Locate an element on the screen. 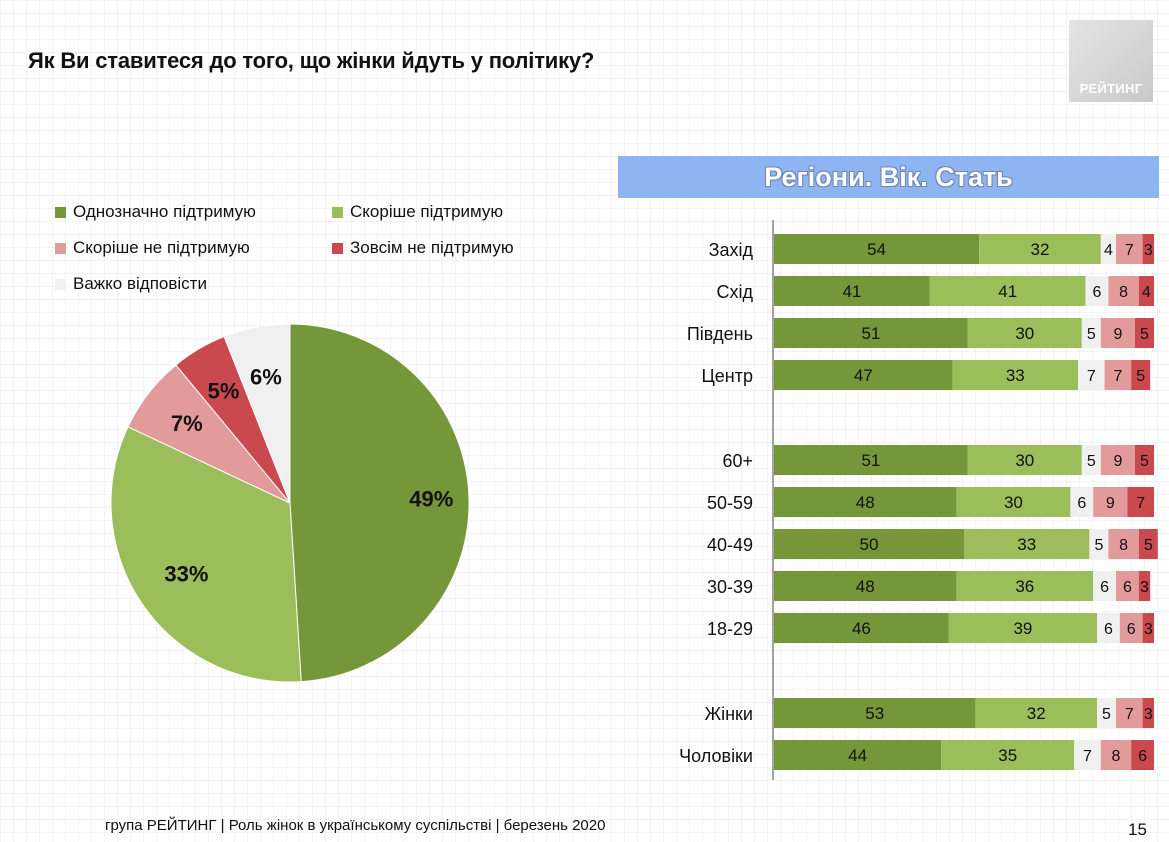  bar-data-label: 35 is located at coordinates (1007, 755).